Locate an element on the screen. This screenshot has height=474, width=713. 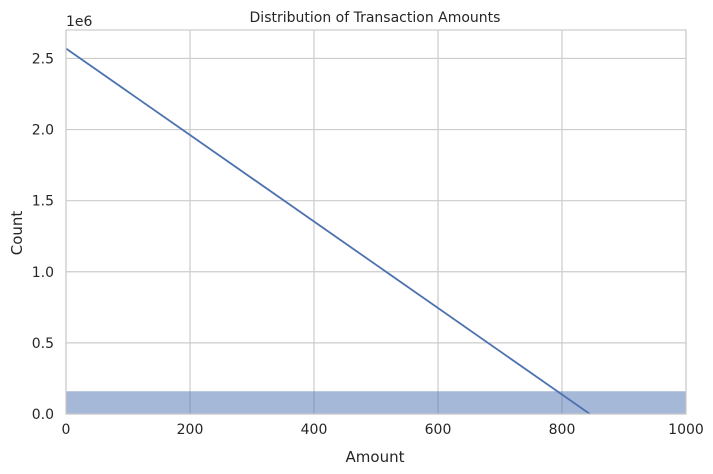
x-axis-label: Amount is located at coordinates (375, 457).